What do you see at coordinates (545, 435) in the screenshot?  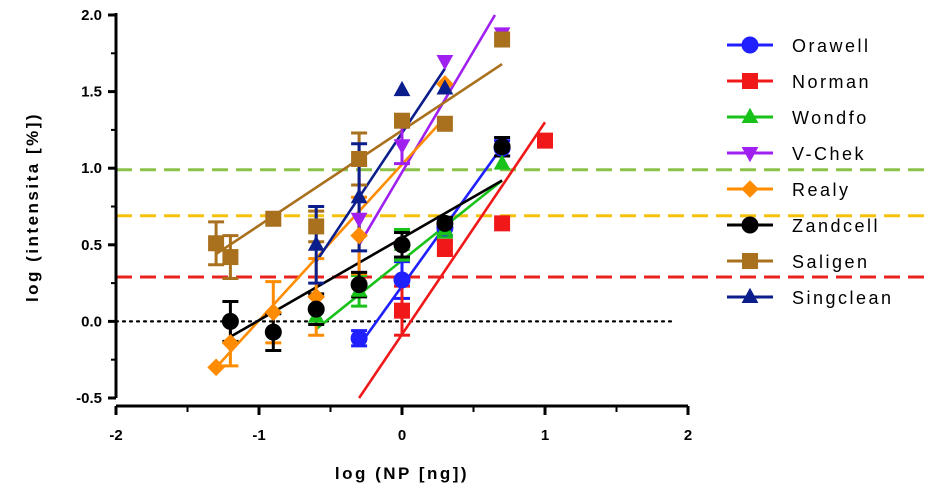 I see `x-tick-label: 1` at bounding box center [545, 435].